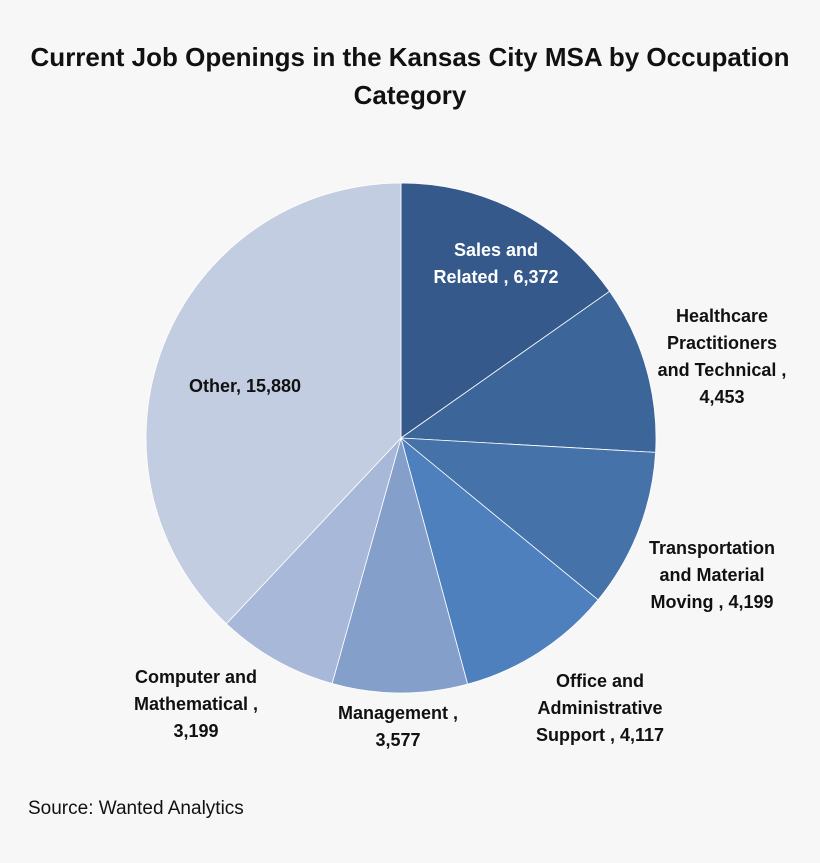 This screenshot has width=820, height=863. I want to click on data-label-line: 3,577, so click(398, 740).